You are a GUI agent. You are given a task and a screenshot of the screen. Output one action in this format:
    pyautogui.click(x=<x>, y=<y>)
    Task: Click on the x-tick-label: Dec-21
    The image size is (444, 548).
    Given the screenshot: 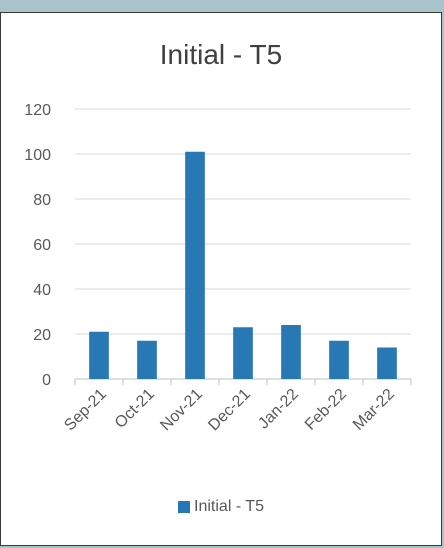 What is the action you would take?
    pyautogui.click(x=229, y=410)
    